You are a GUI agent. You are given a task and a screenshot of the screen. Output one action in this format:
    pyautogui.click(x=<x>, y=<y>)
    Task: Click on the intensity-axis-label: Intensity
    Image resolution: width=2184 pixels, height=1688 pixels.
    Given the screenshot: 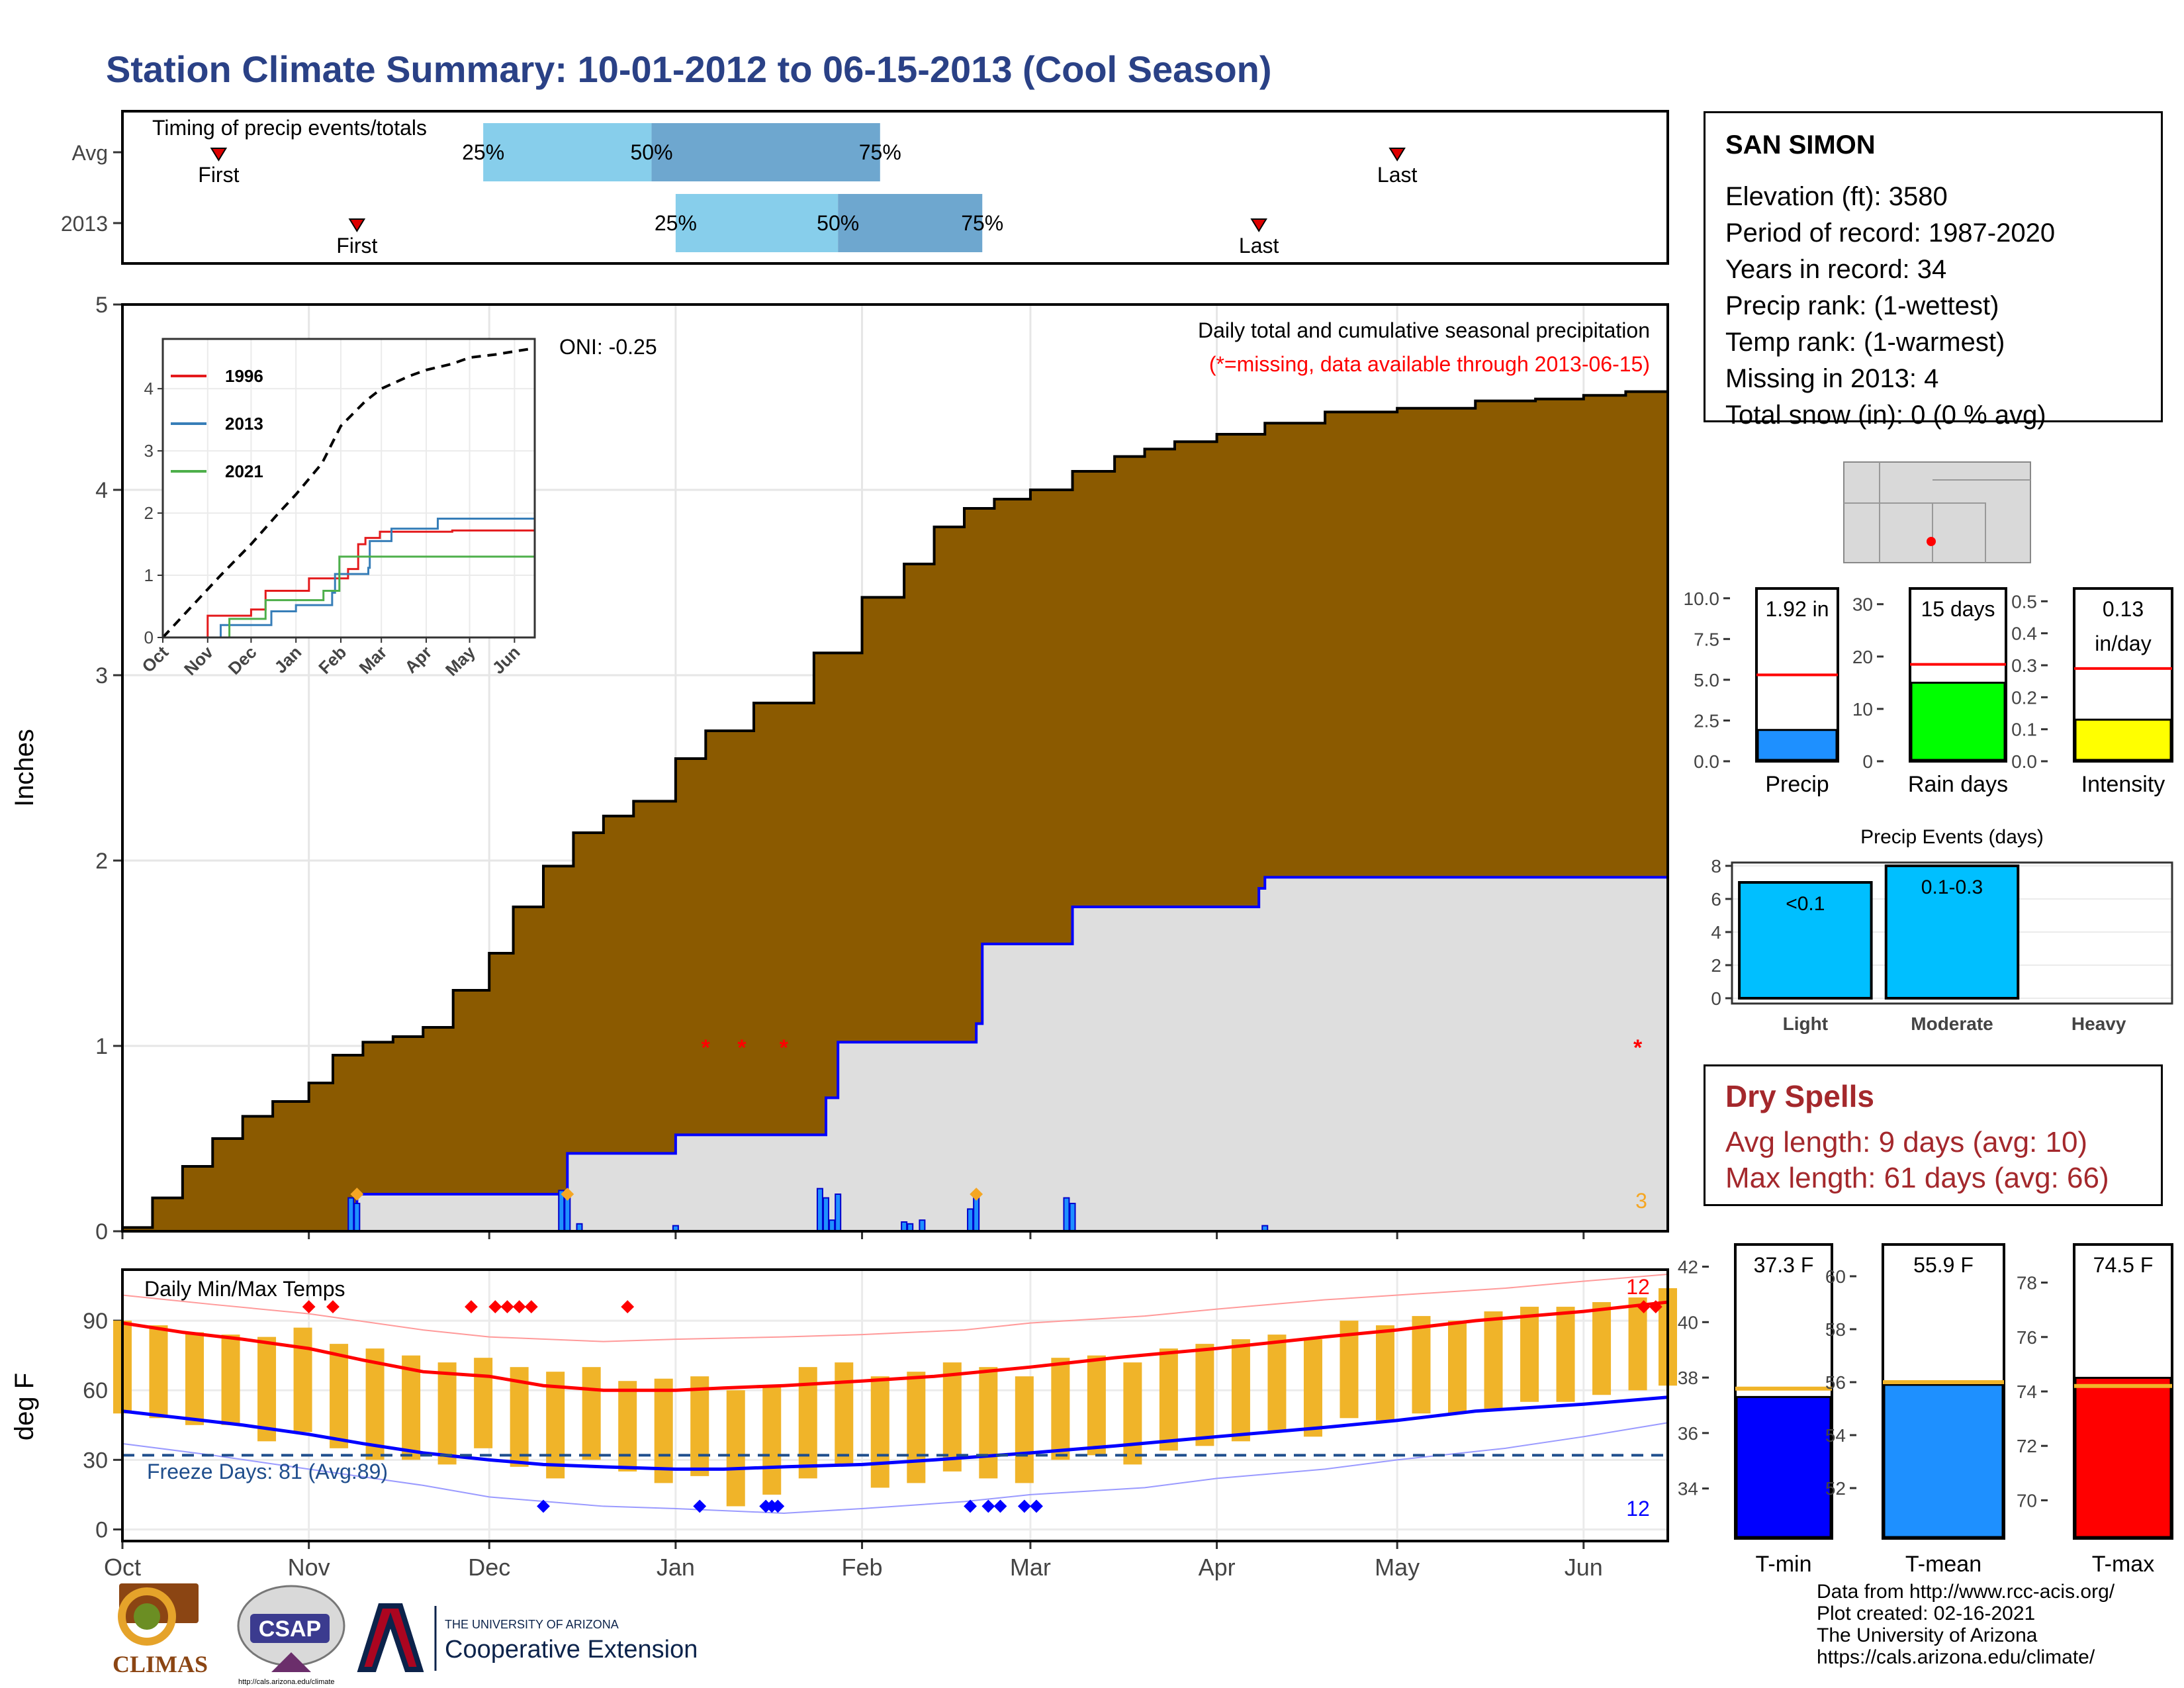 What is the action you would take?
    pyautogui.click(x=2123, y=784)
    